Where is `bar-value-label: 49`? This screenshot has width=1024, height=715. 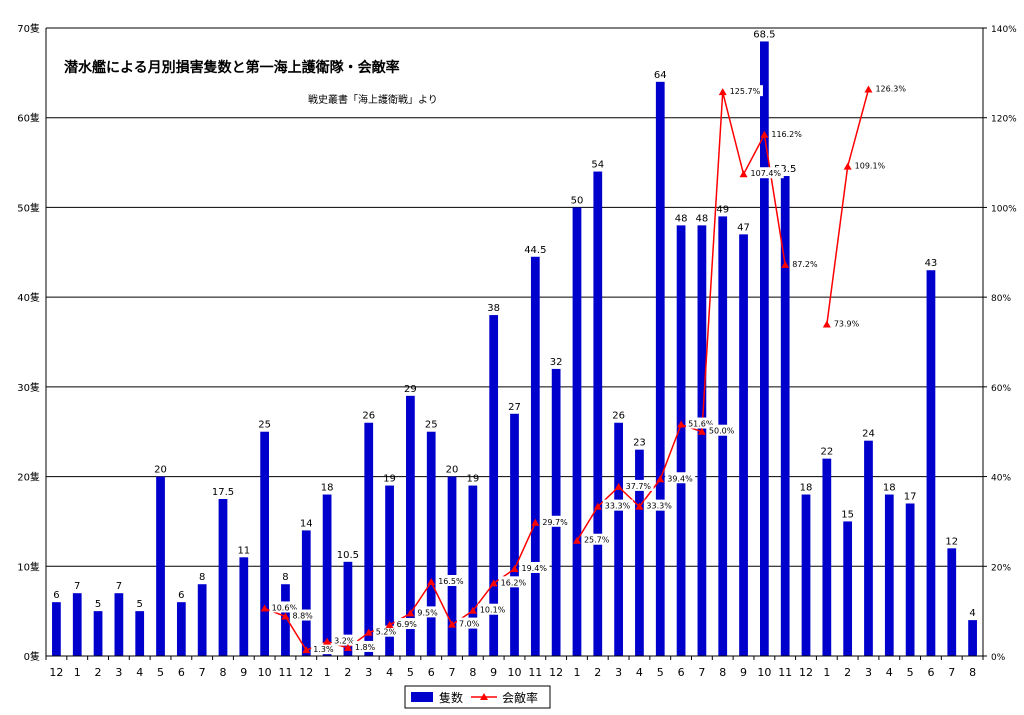 bar-value-label: 49 is located at coordinates (722, 209).